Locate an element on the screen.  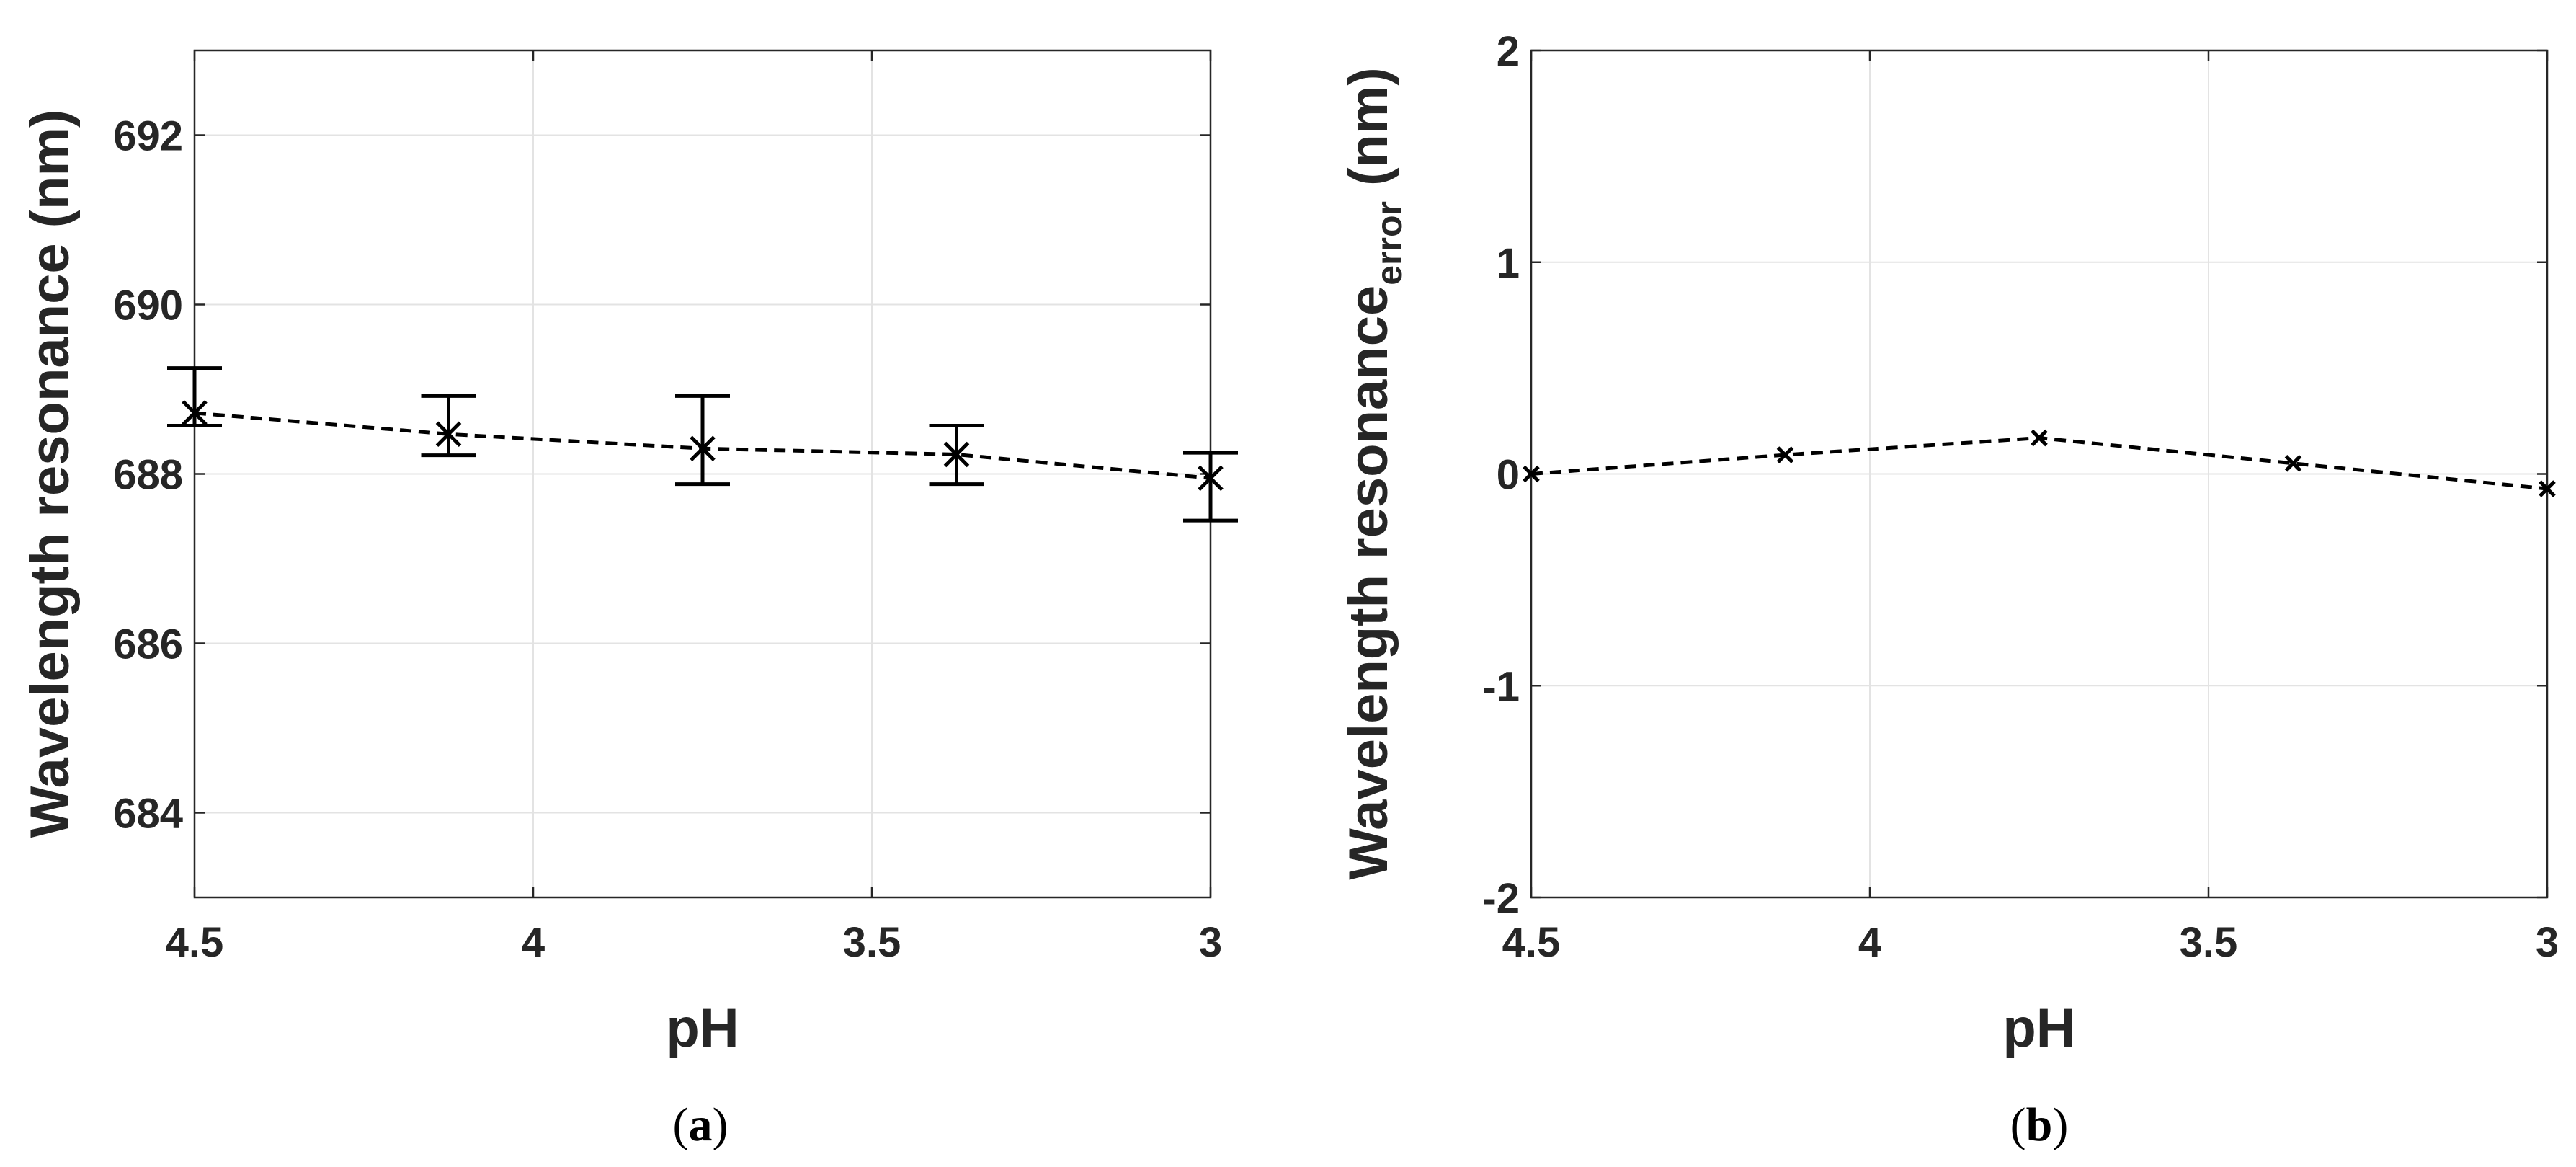
panel-caption-b: (b) is located at coordinates (2039, 1125).